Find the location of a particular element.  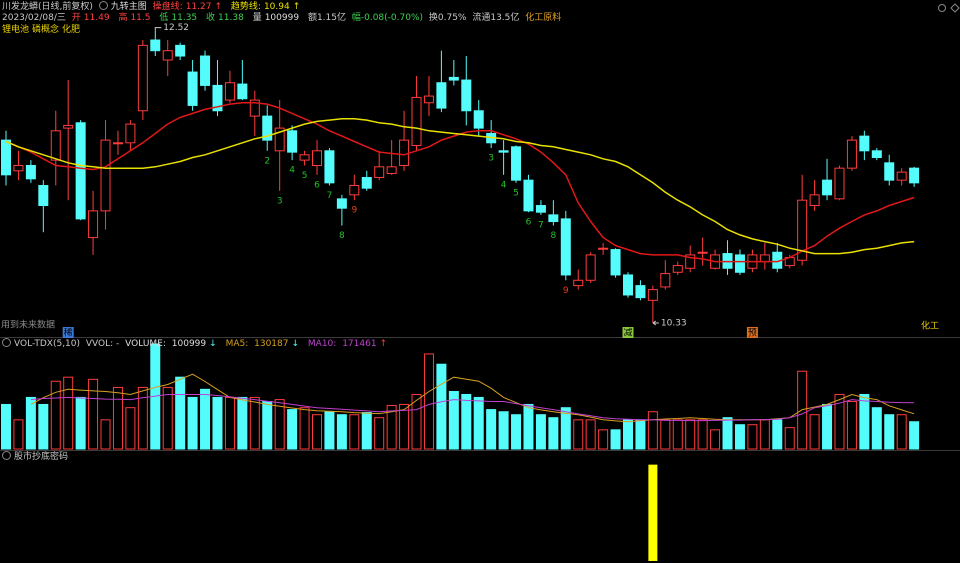

value: 11.5 is located at coordinates (140, 18).